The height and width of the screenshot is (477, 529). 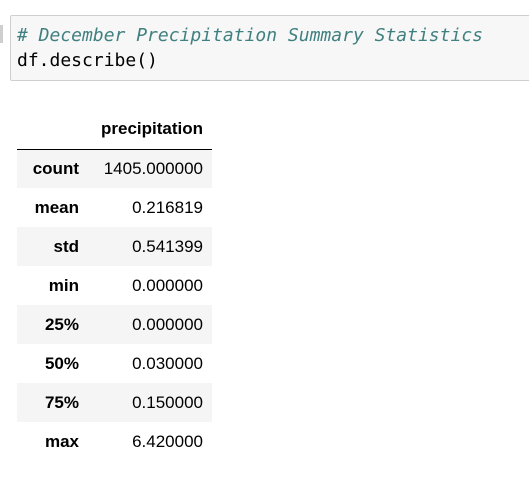 I want to click on table-row: 50% 0.030000, so click(x=114, y=363).